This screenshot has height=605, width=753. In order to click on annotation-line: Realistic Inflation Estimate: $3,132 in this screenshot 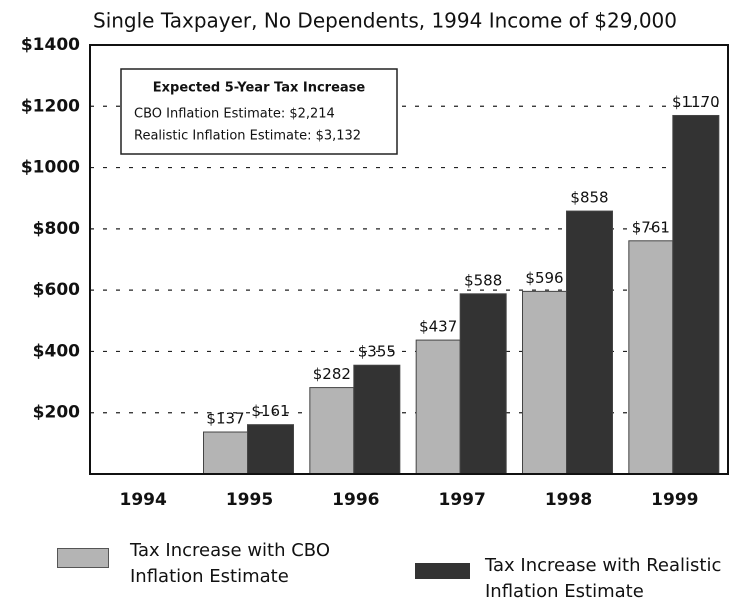, I will do `click(247, 136)`.